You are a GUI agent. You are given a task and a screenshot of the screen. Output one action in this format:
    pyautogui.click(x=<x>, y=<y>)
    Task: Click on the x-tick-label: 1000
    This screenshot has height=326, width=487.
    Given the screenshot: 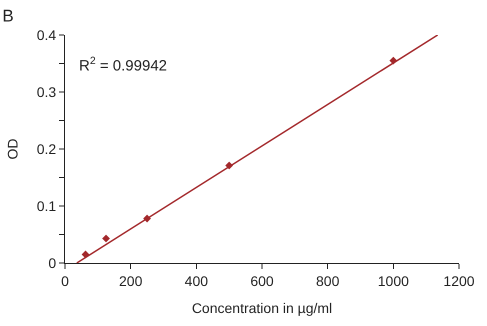 What is the action you would take?
    pyautogui.click(x=394, y=280)
    